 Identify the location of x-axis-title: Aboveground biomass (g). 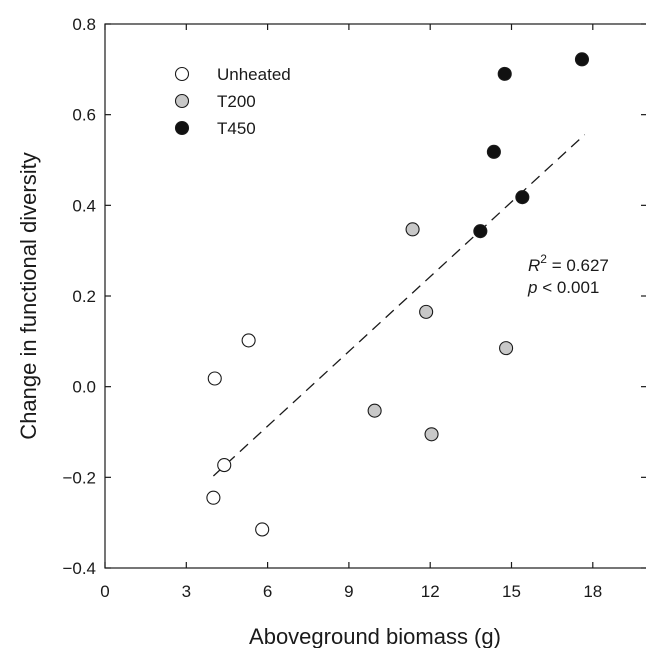
(375, 636).